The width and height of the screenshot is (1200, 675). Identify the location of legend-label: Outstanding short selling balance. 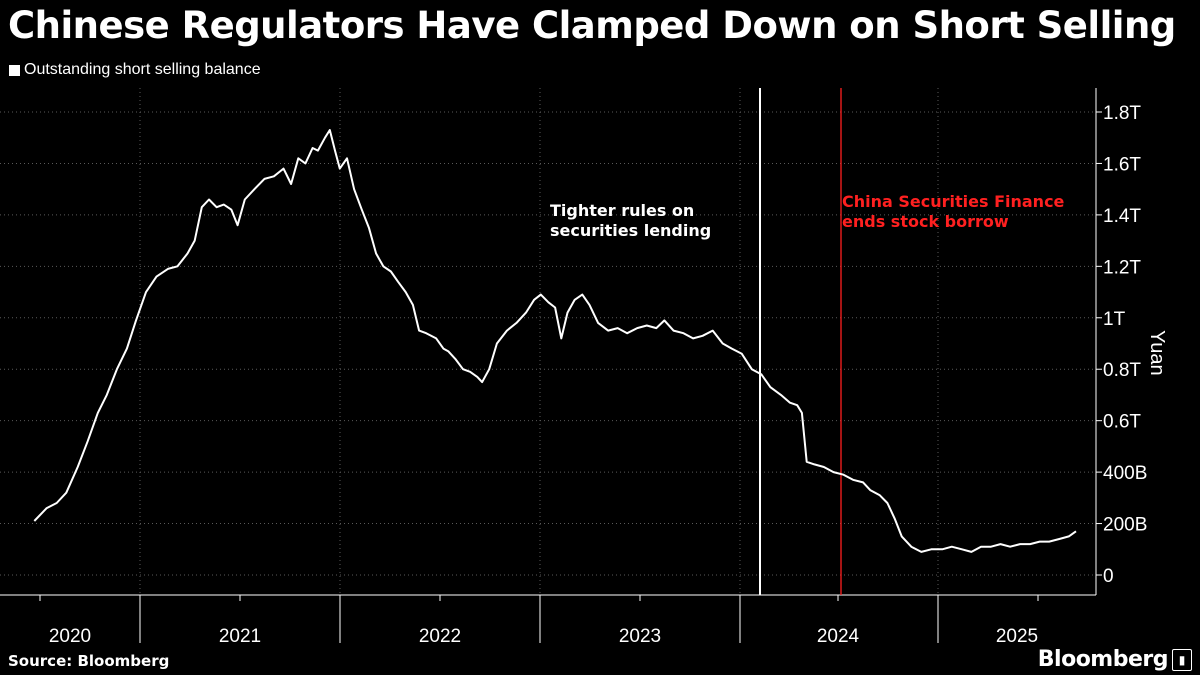
(142, 69).